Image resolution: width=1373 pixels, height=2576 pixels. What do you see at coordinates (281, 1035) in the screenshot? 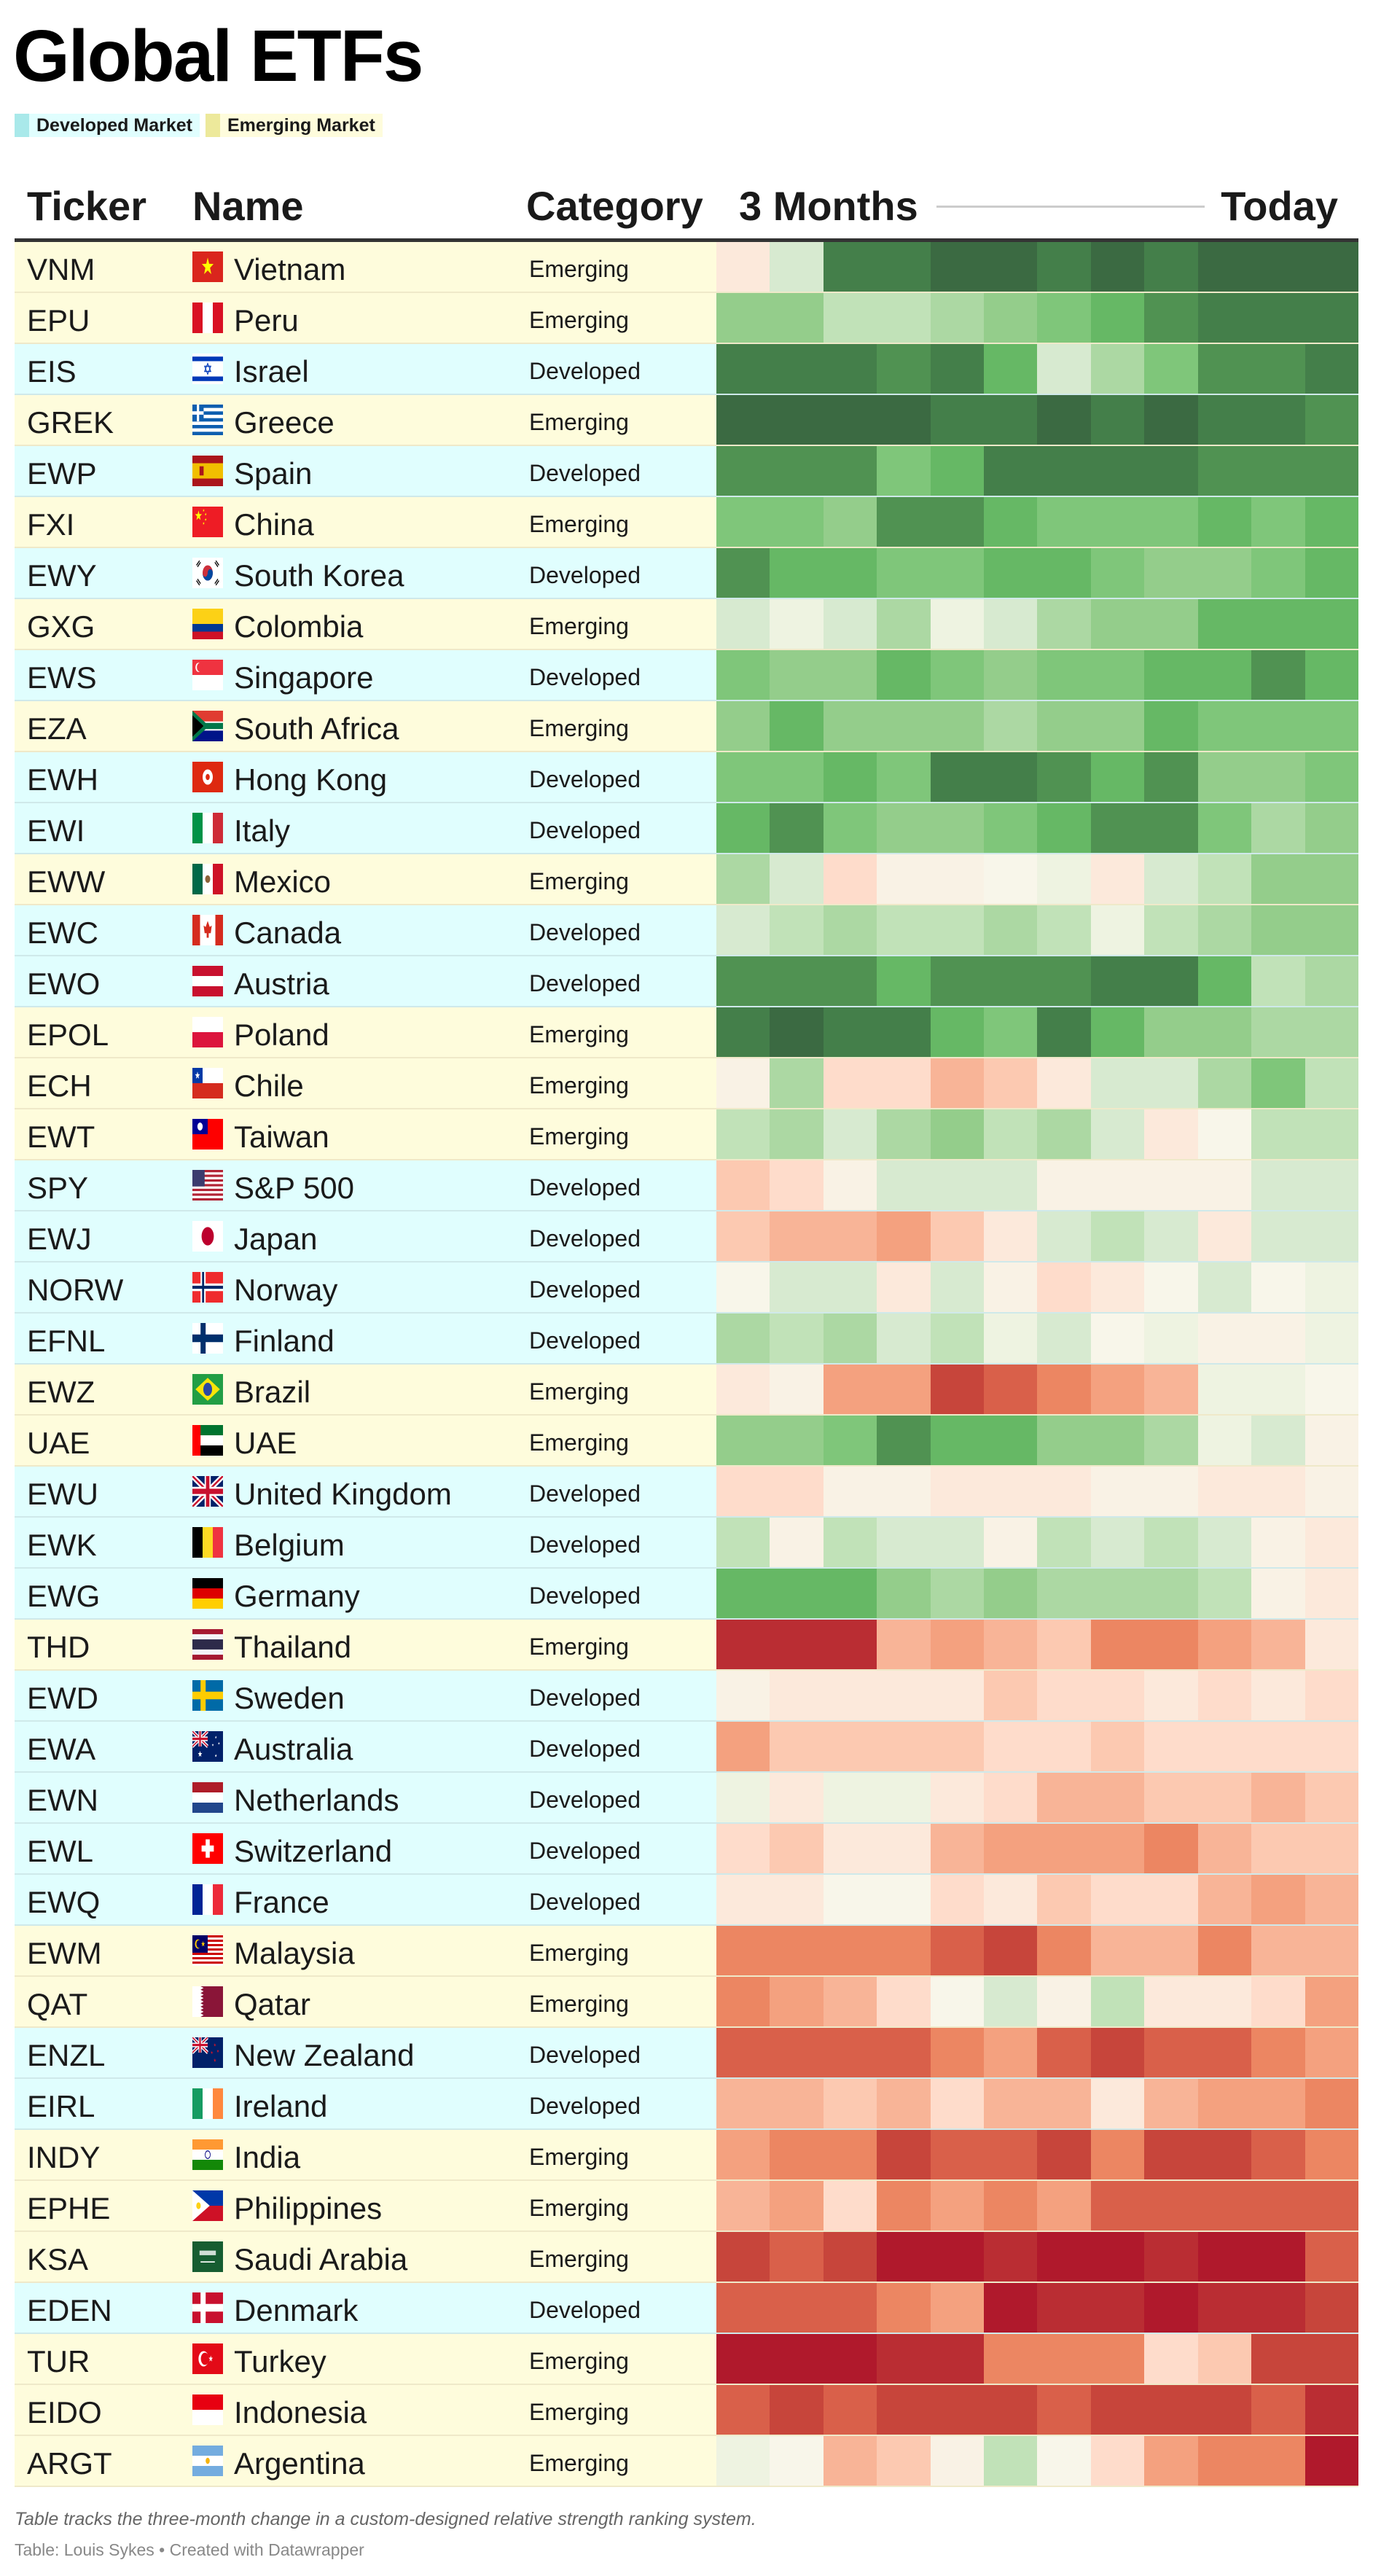
I see `name-cell: Poland` at bounding box center [281, 1035].